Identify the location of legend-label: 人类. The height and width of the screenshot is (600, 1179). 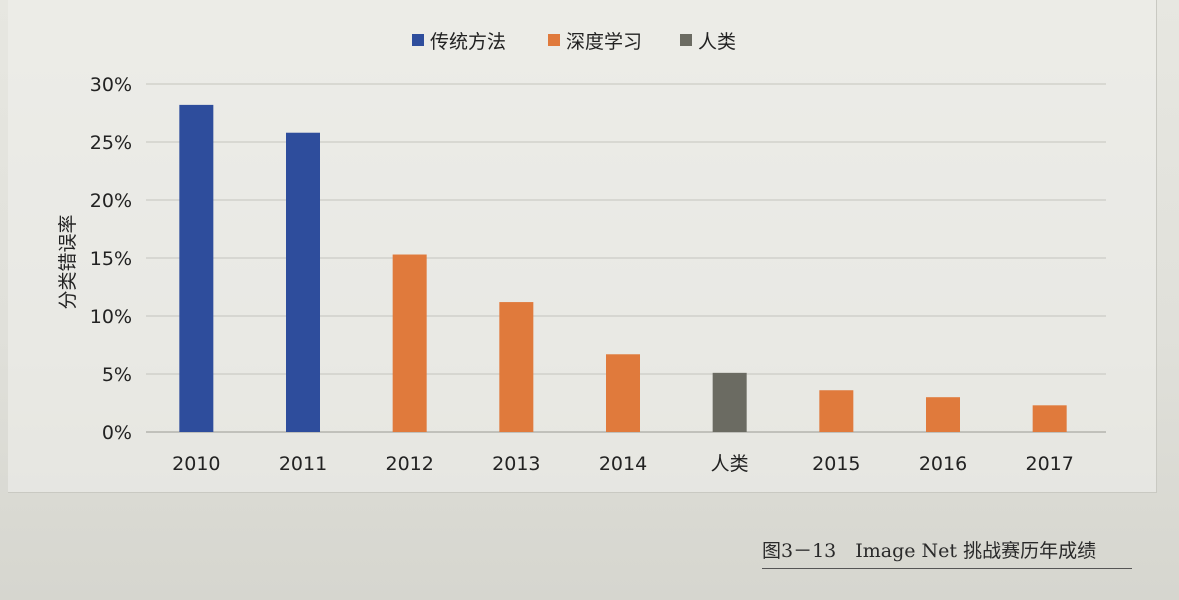
(717, 42).